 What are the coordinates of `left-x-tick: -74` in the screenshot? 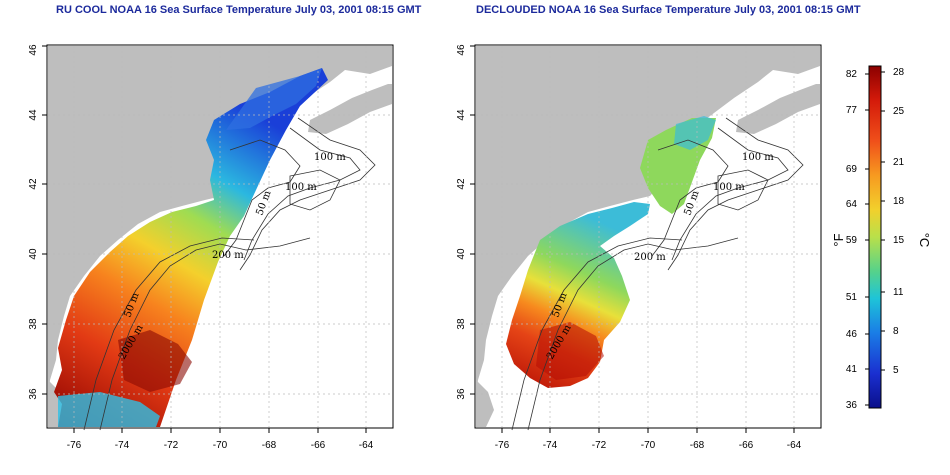 It's located at (122, 445).